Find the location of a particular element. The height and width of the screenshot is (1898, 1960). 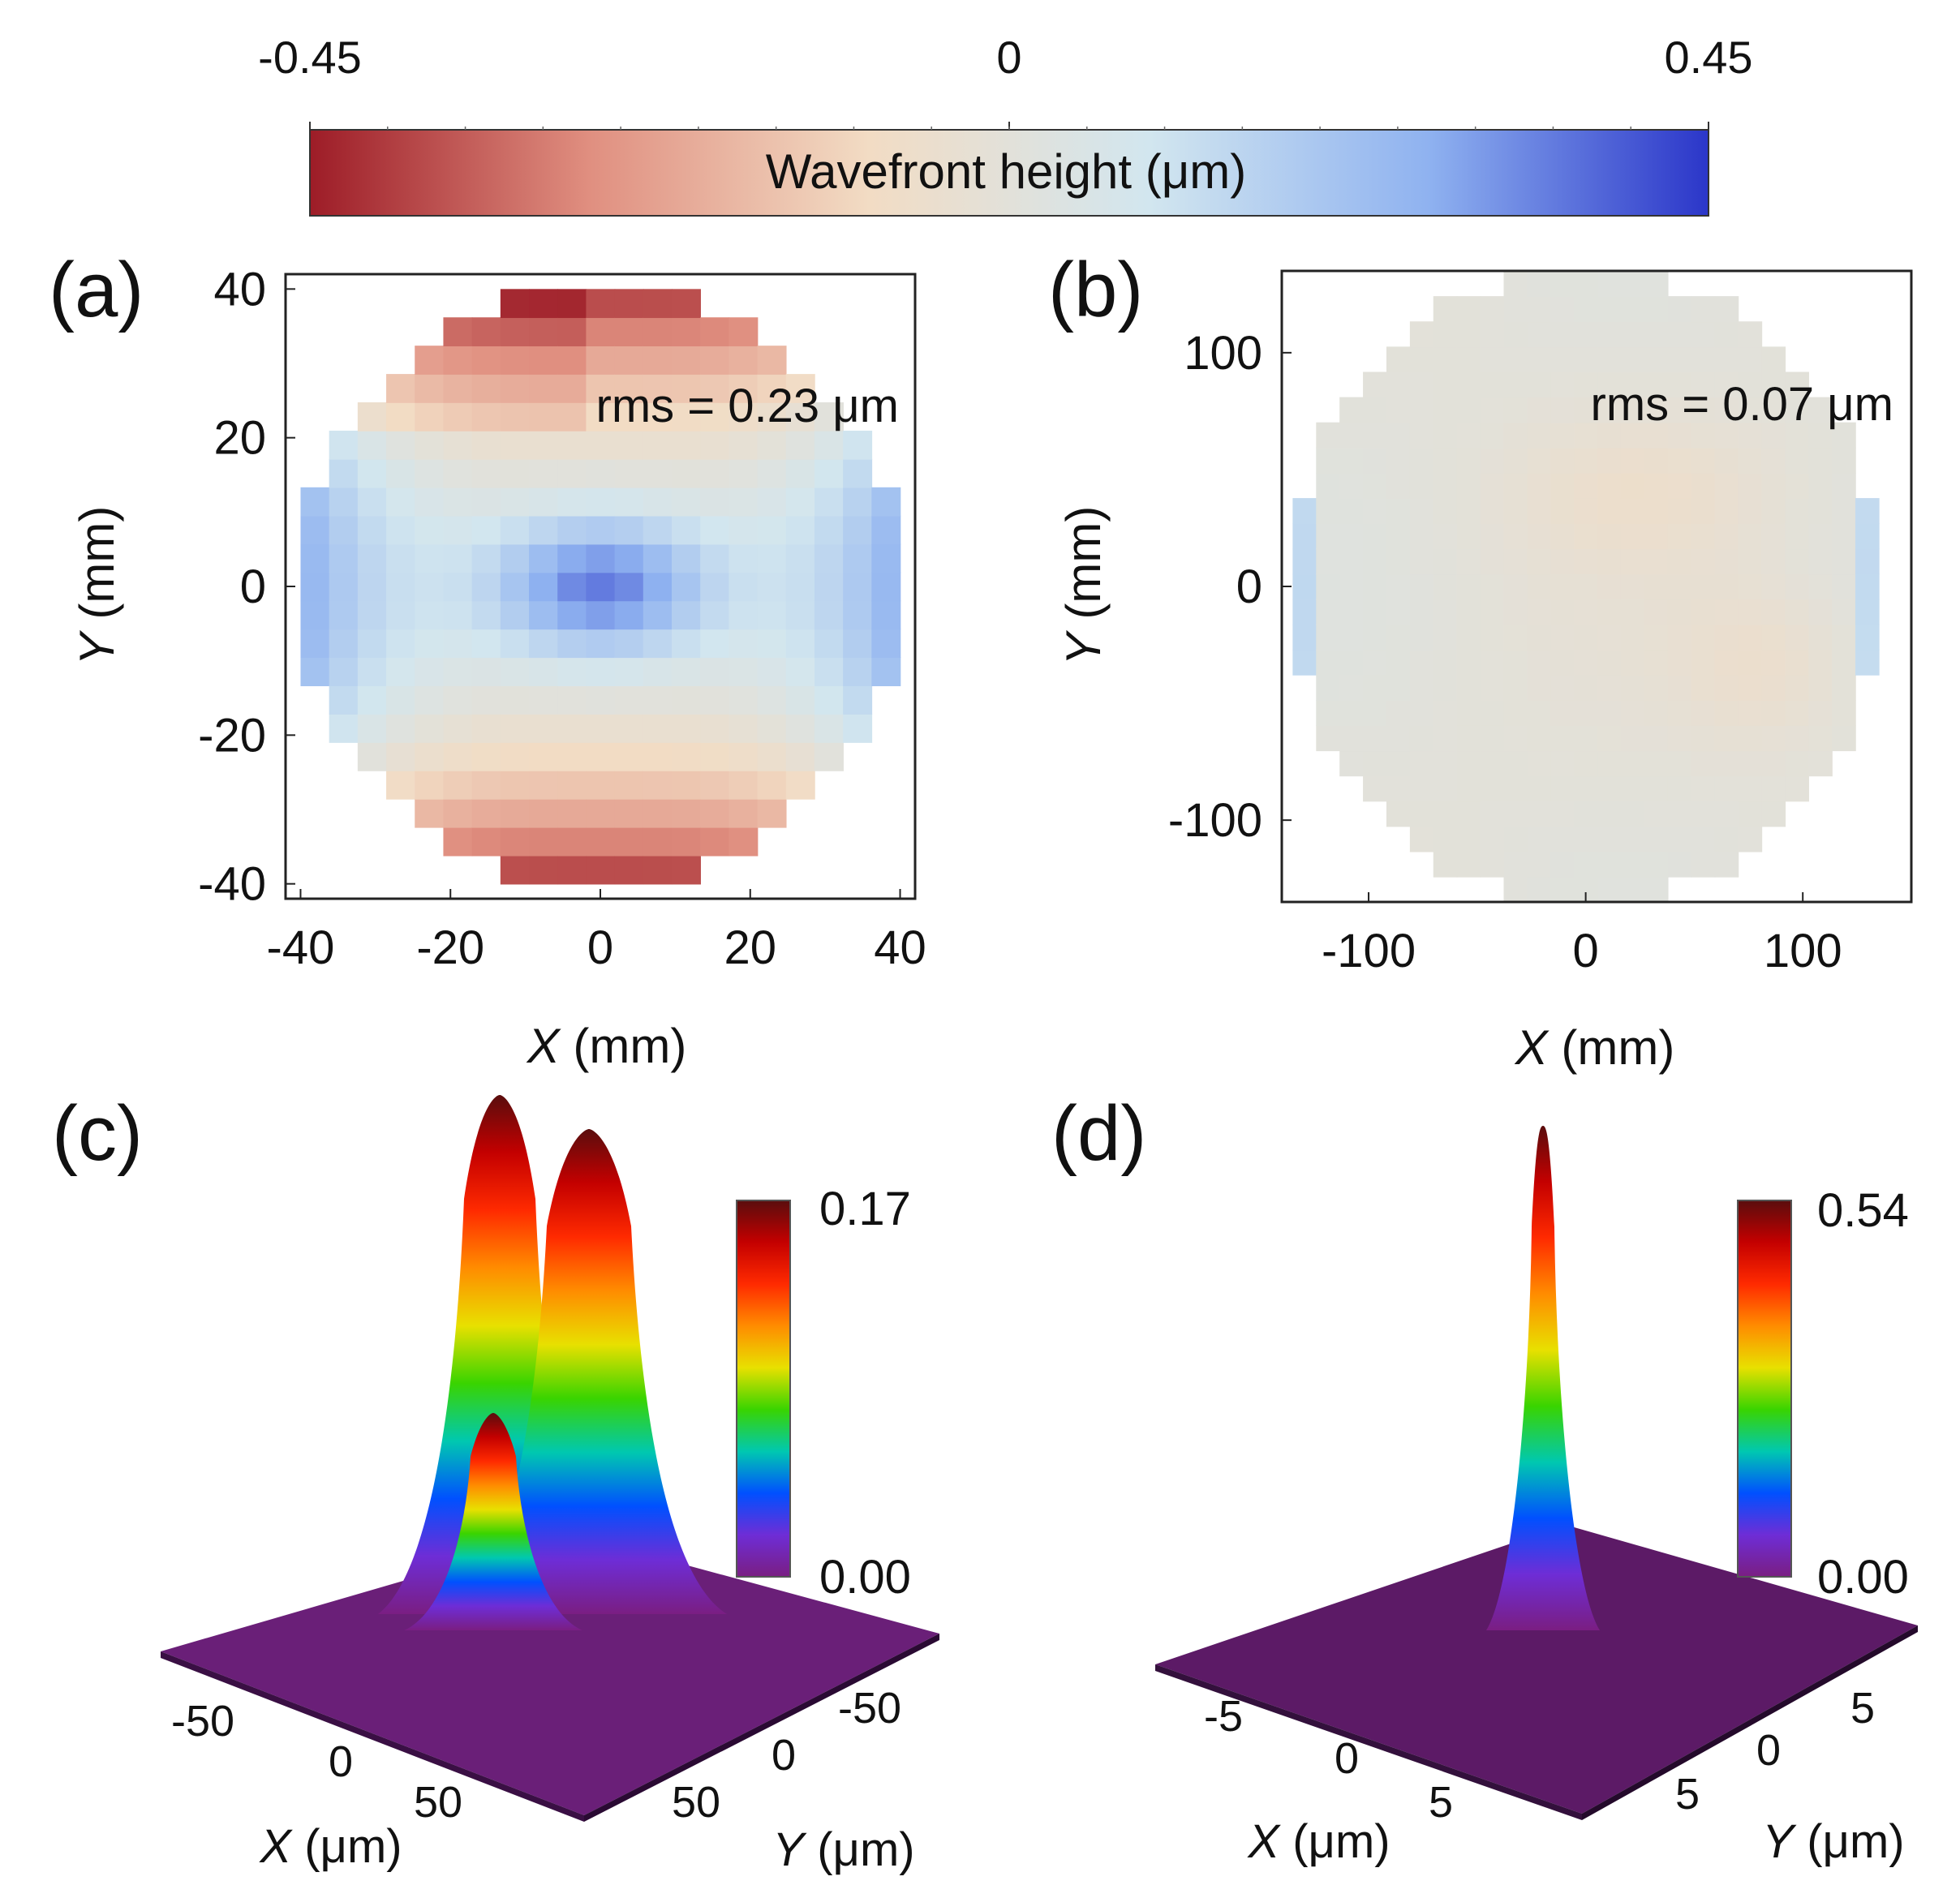

panel-c-colorbar-max: 0.17 is located at coordinates (865, 1209).